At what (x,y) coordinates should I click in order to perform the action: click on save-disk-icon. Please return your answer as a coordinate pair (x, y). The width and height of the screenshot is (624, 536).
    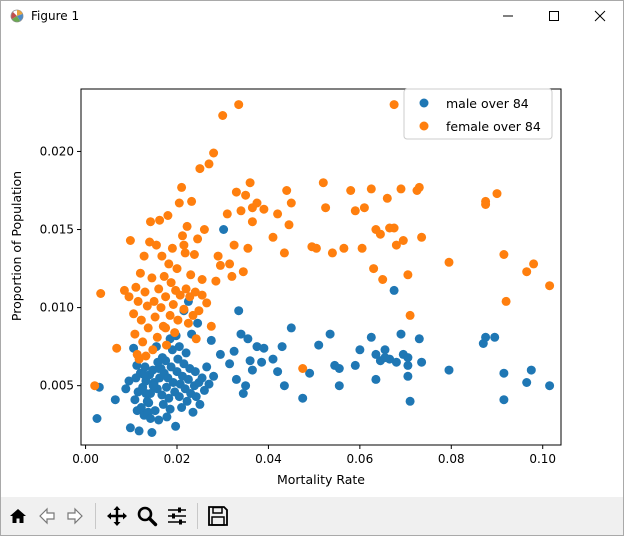
    Looking at the image, I should click on (218, 516).